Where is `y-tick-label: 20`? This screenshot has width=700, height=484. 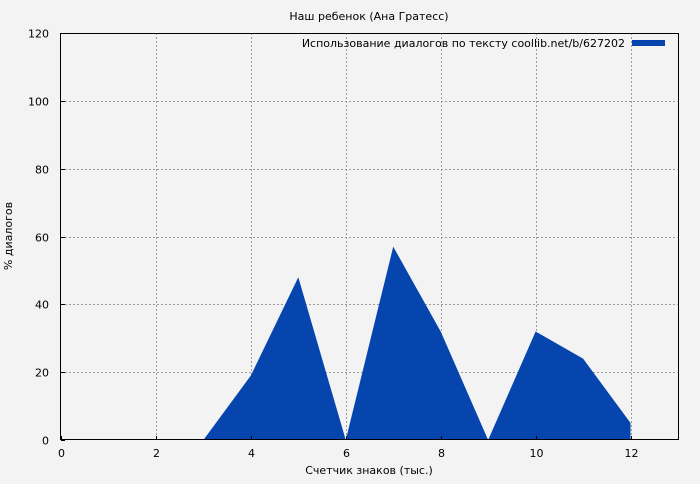
y-tick-label: 20 is located at coordinates (42, 373).